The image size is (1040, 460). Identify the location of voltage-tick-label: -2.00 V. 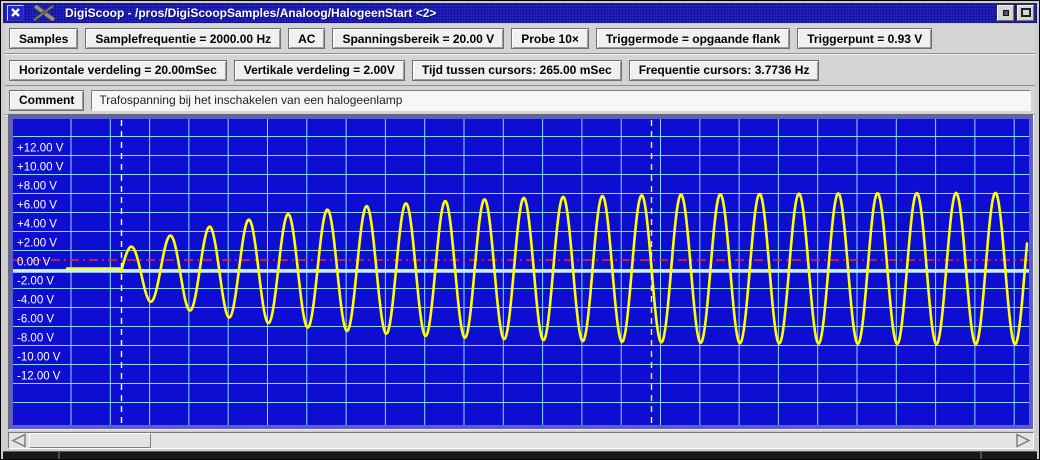
(35, 282).